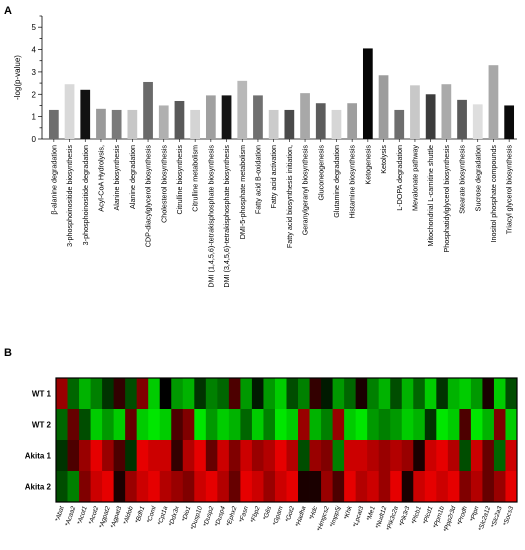  I want to click on gene-label: *Got2, so click(290, 514).